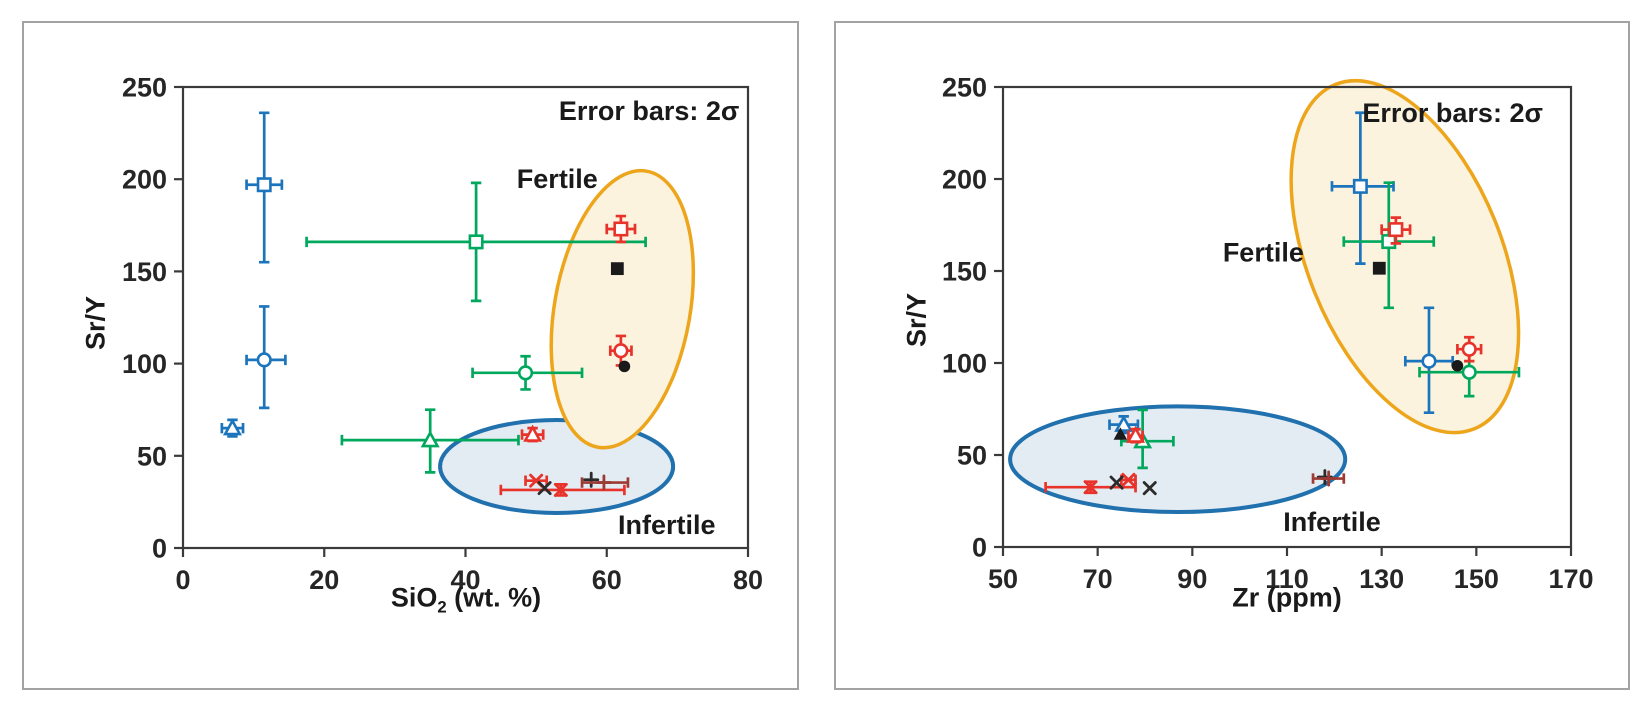 Image resolution: width=1640 pixels, height=714 pixels. Describe the element at coordinates (182, 580) in the screenshot. I see `x-tick-label: 0` at that location.